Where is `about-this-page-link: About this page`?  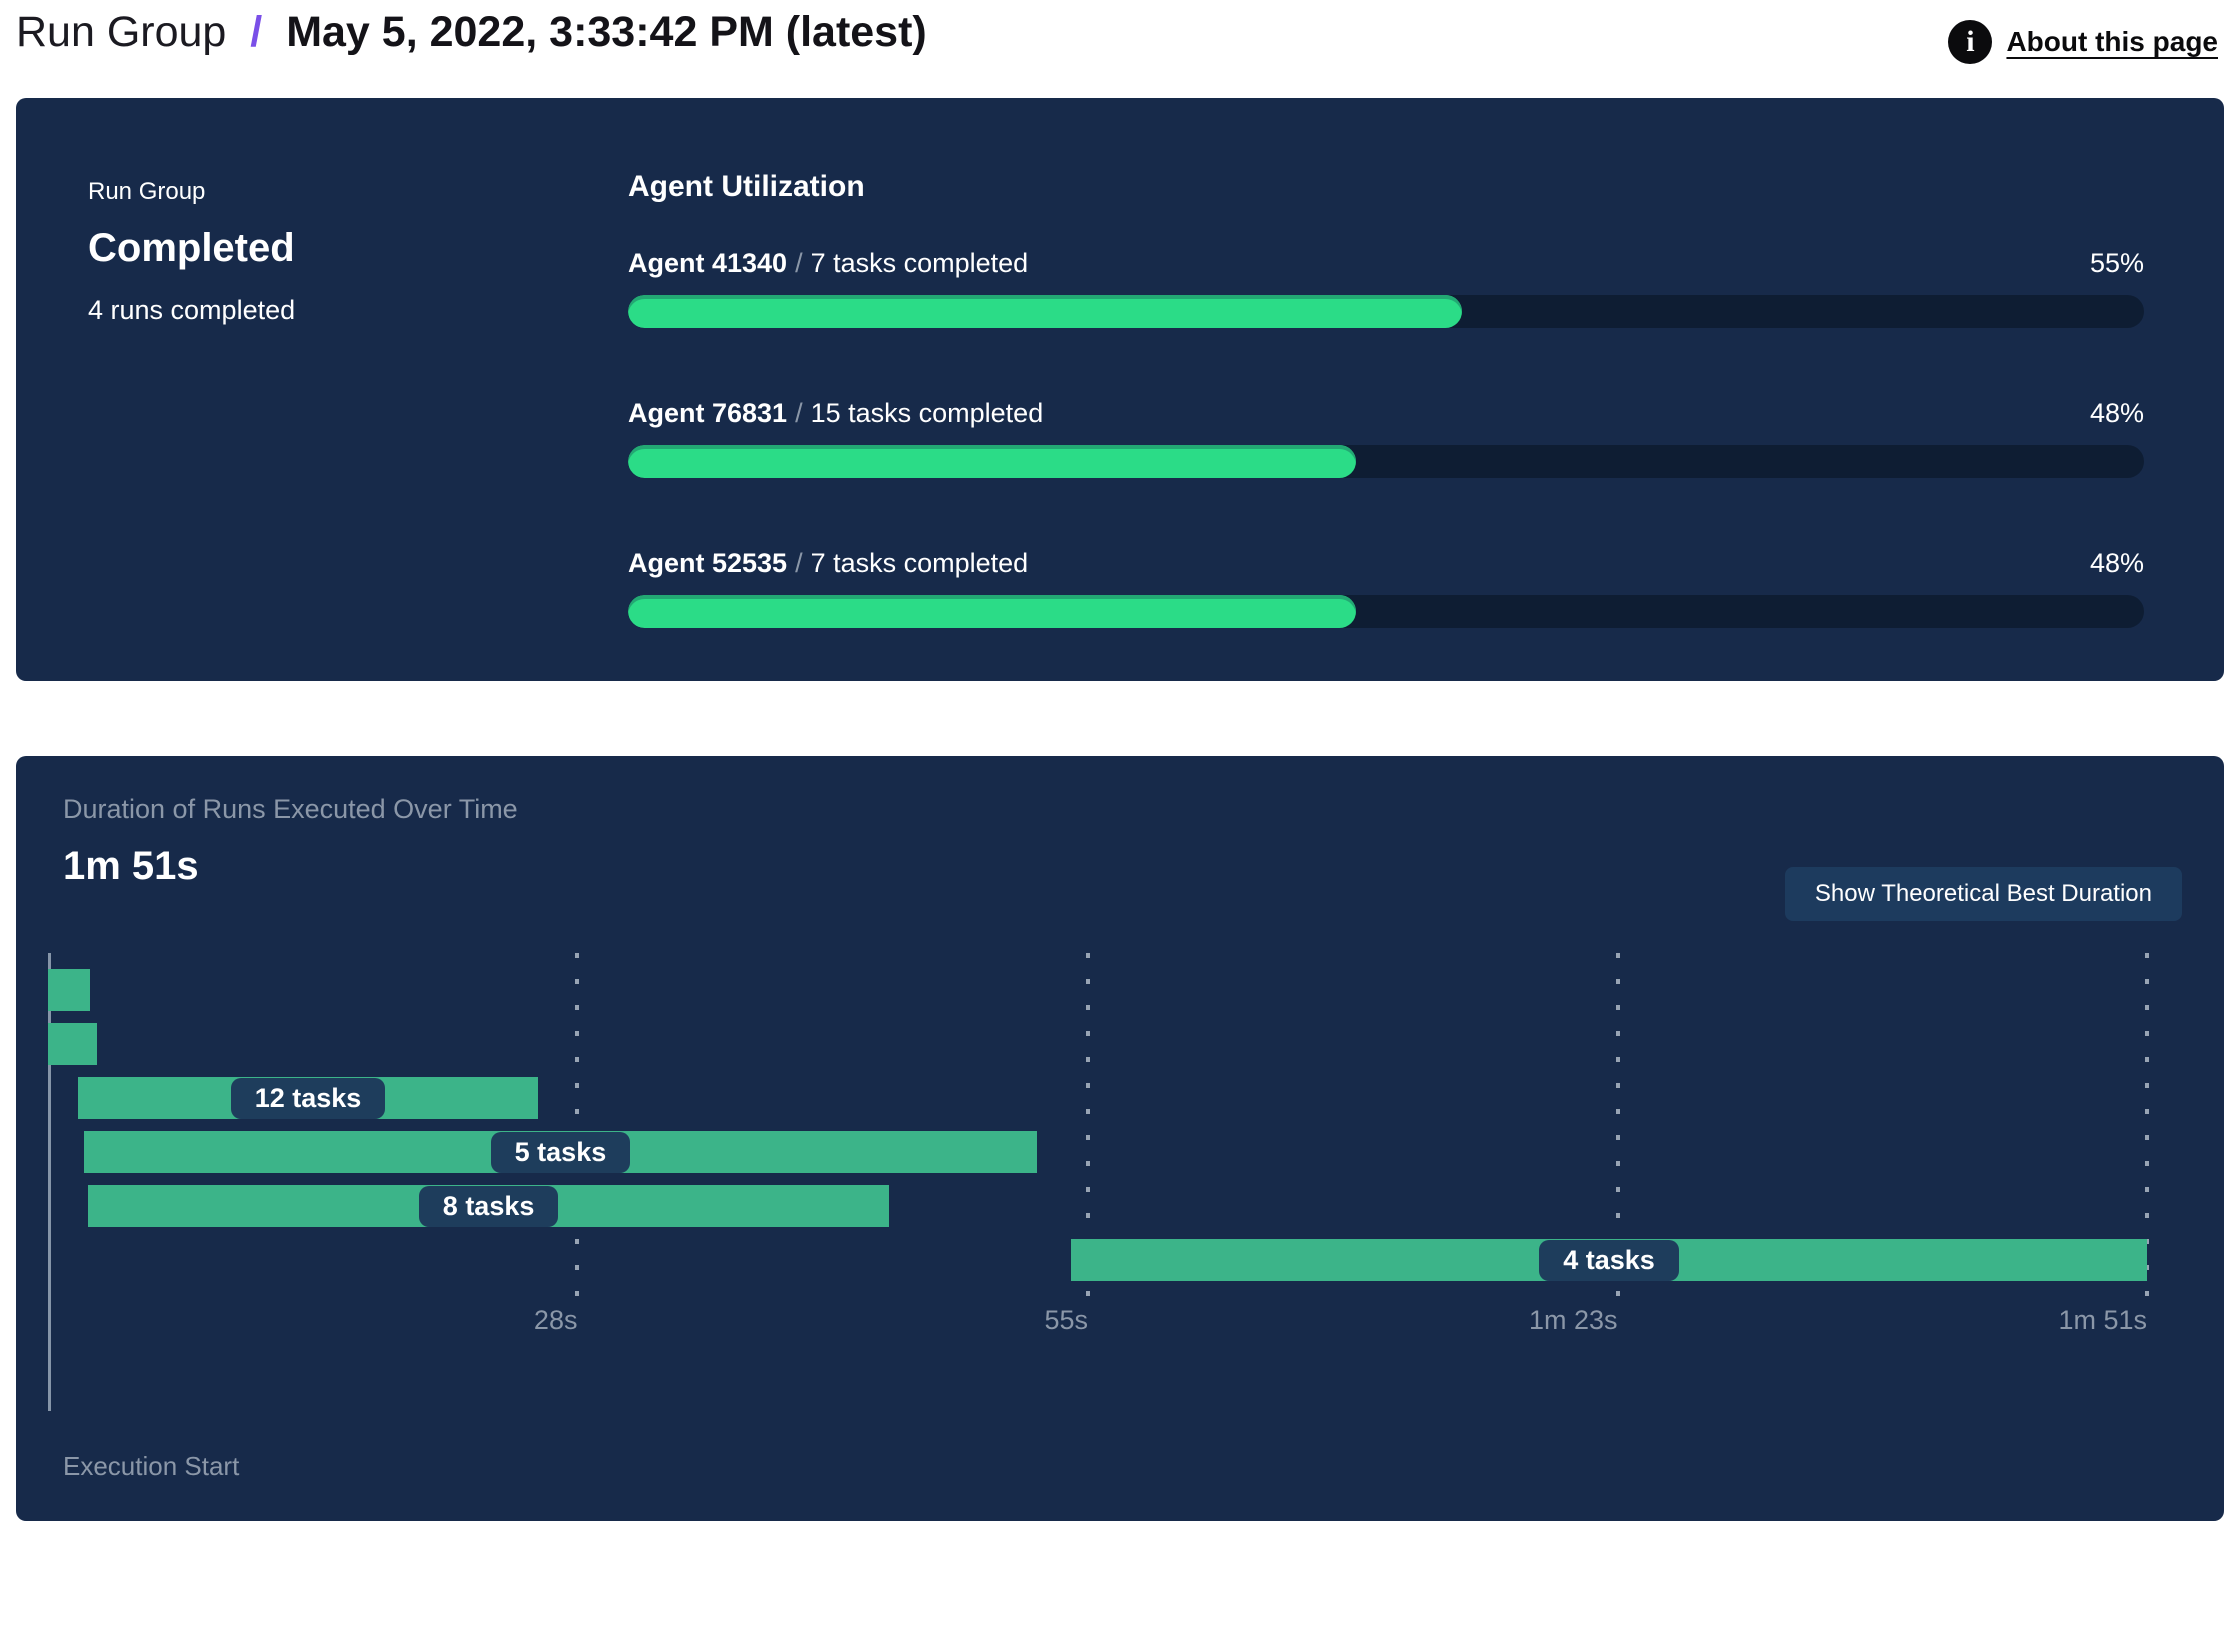
about-this-page-link: About this page is located at coordinates (2112, 41).